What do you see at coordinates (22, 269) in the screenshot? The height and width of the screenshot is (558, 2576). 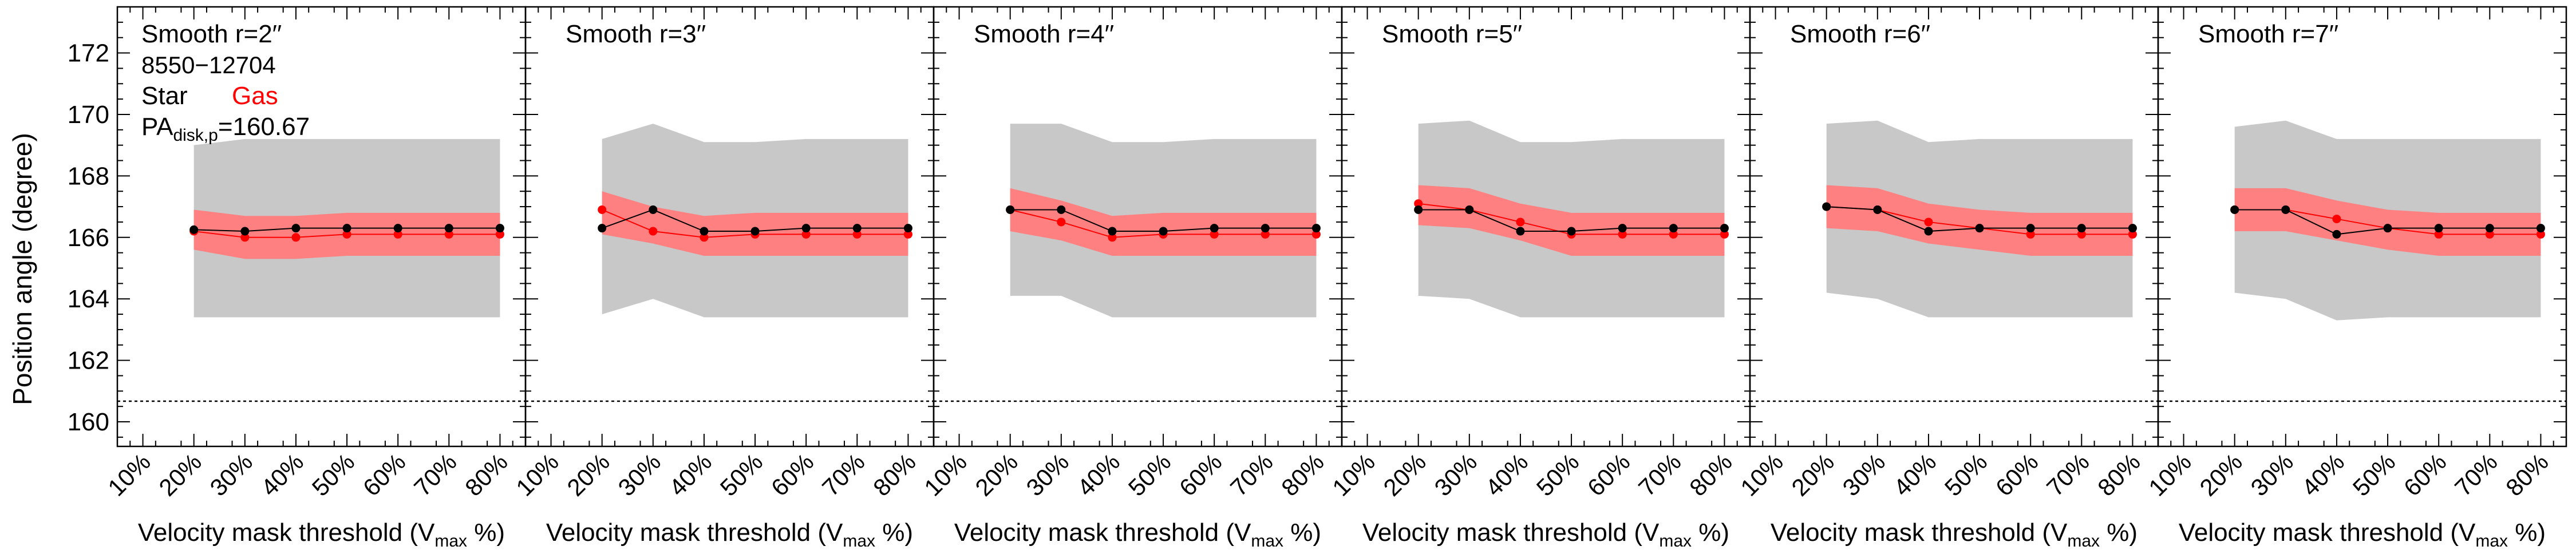 I see `y-axis-label: Position angle (degree)` at bounding box center [22, 269].